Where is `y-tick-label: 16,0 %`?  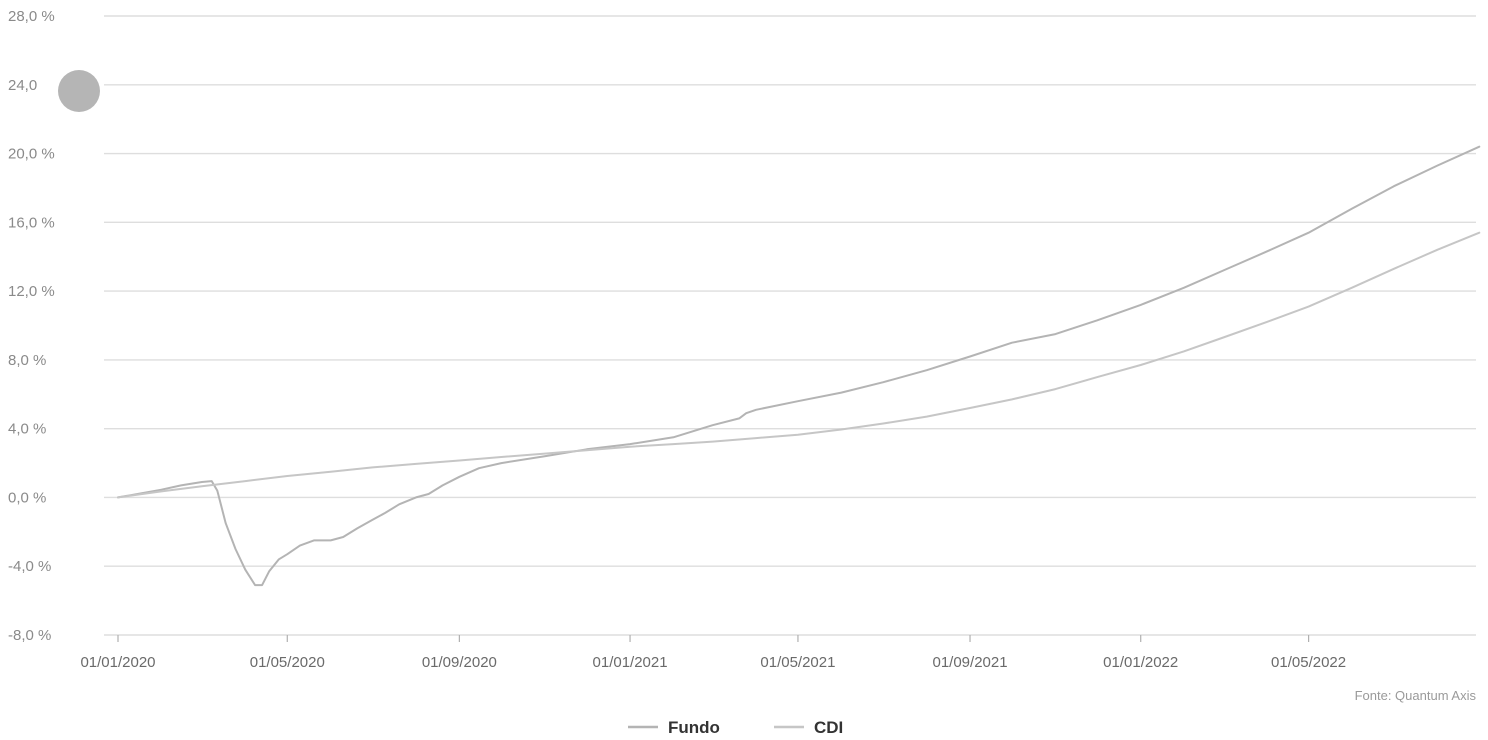 y-tick-label: 16,0 % is located at coordinates (31, 222).